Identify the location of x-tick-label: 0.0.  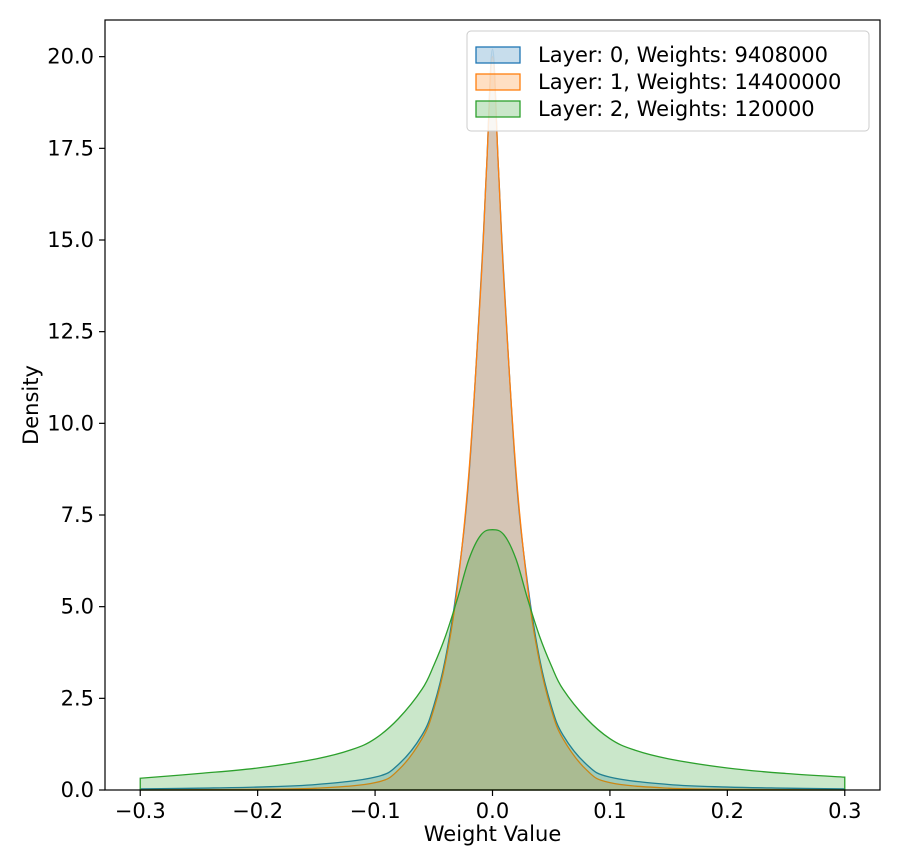
(492, 811).